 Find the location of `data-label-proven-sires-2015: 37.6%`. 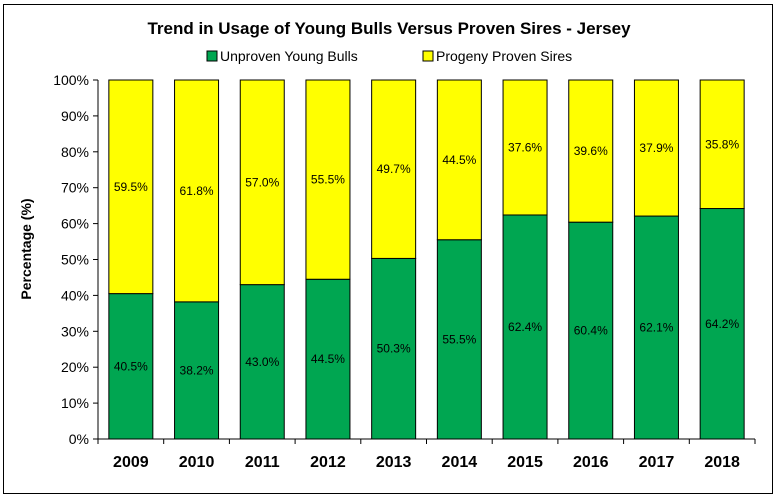

data-label-proven-sires-2015: 37.6% is located at coordinates (525, 147).